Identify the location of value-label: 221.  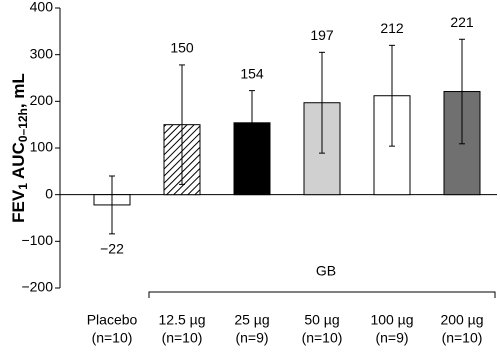
(462, 22).